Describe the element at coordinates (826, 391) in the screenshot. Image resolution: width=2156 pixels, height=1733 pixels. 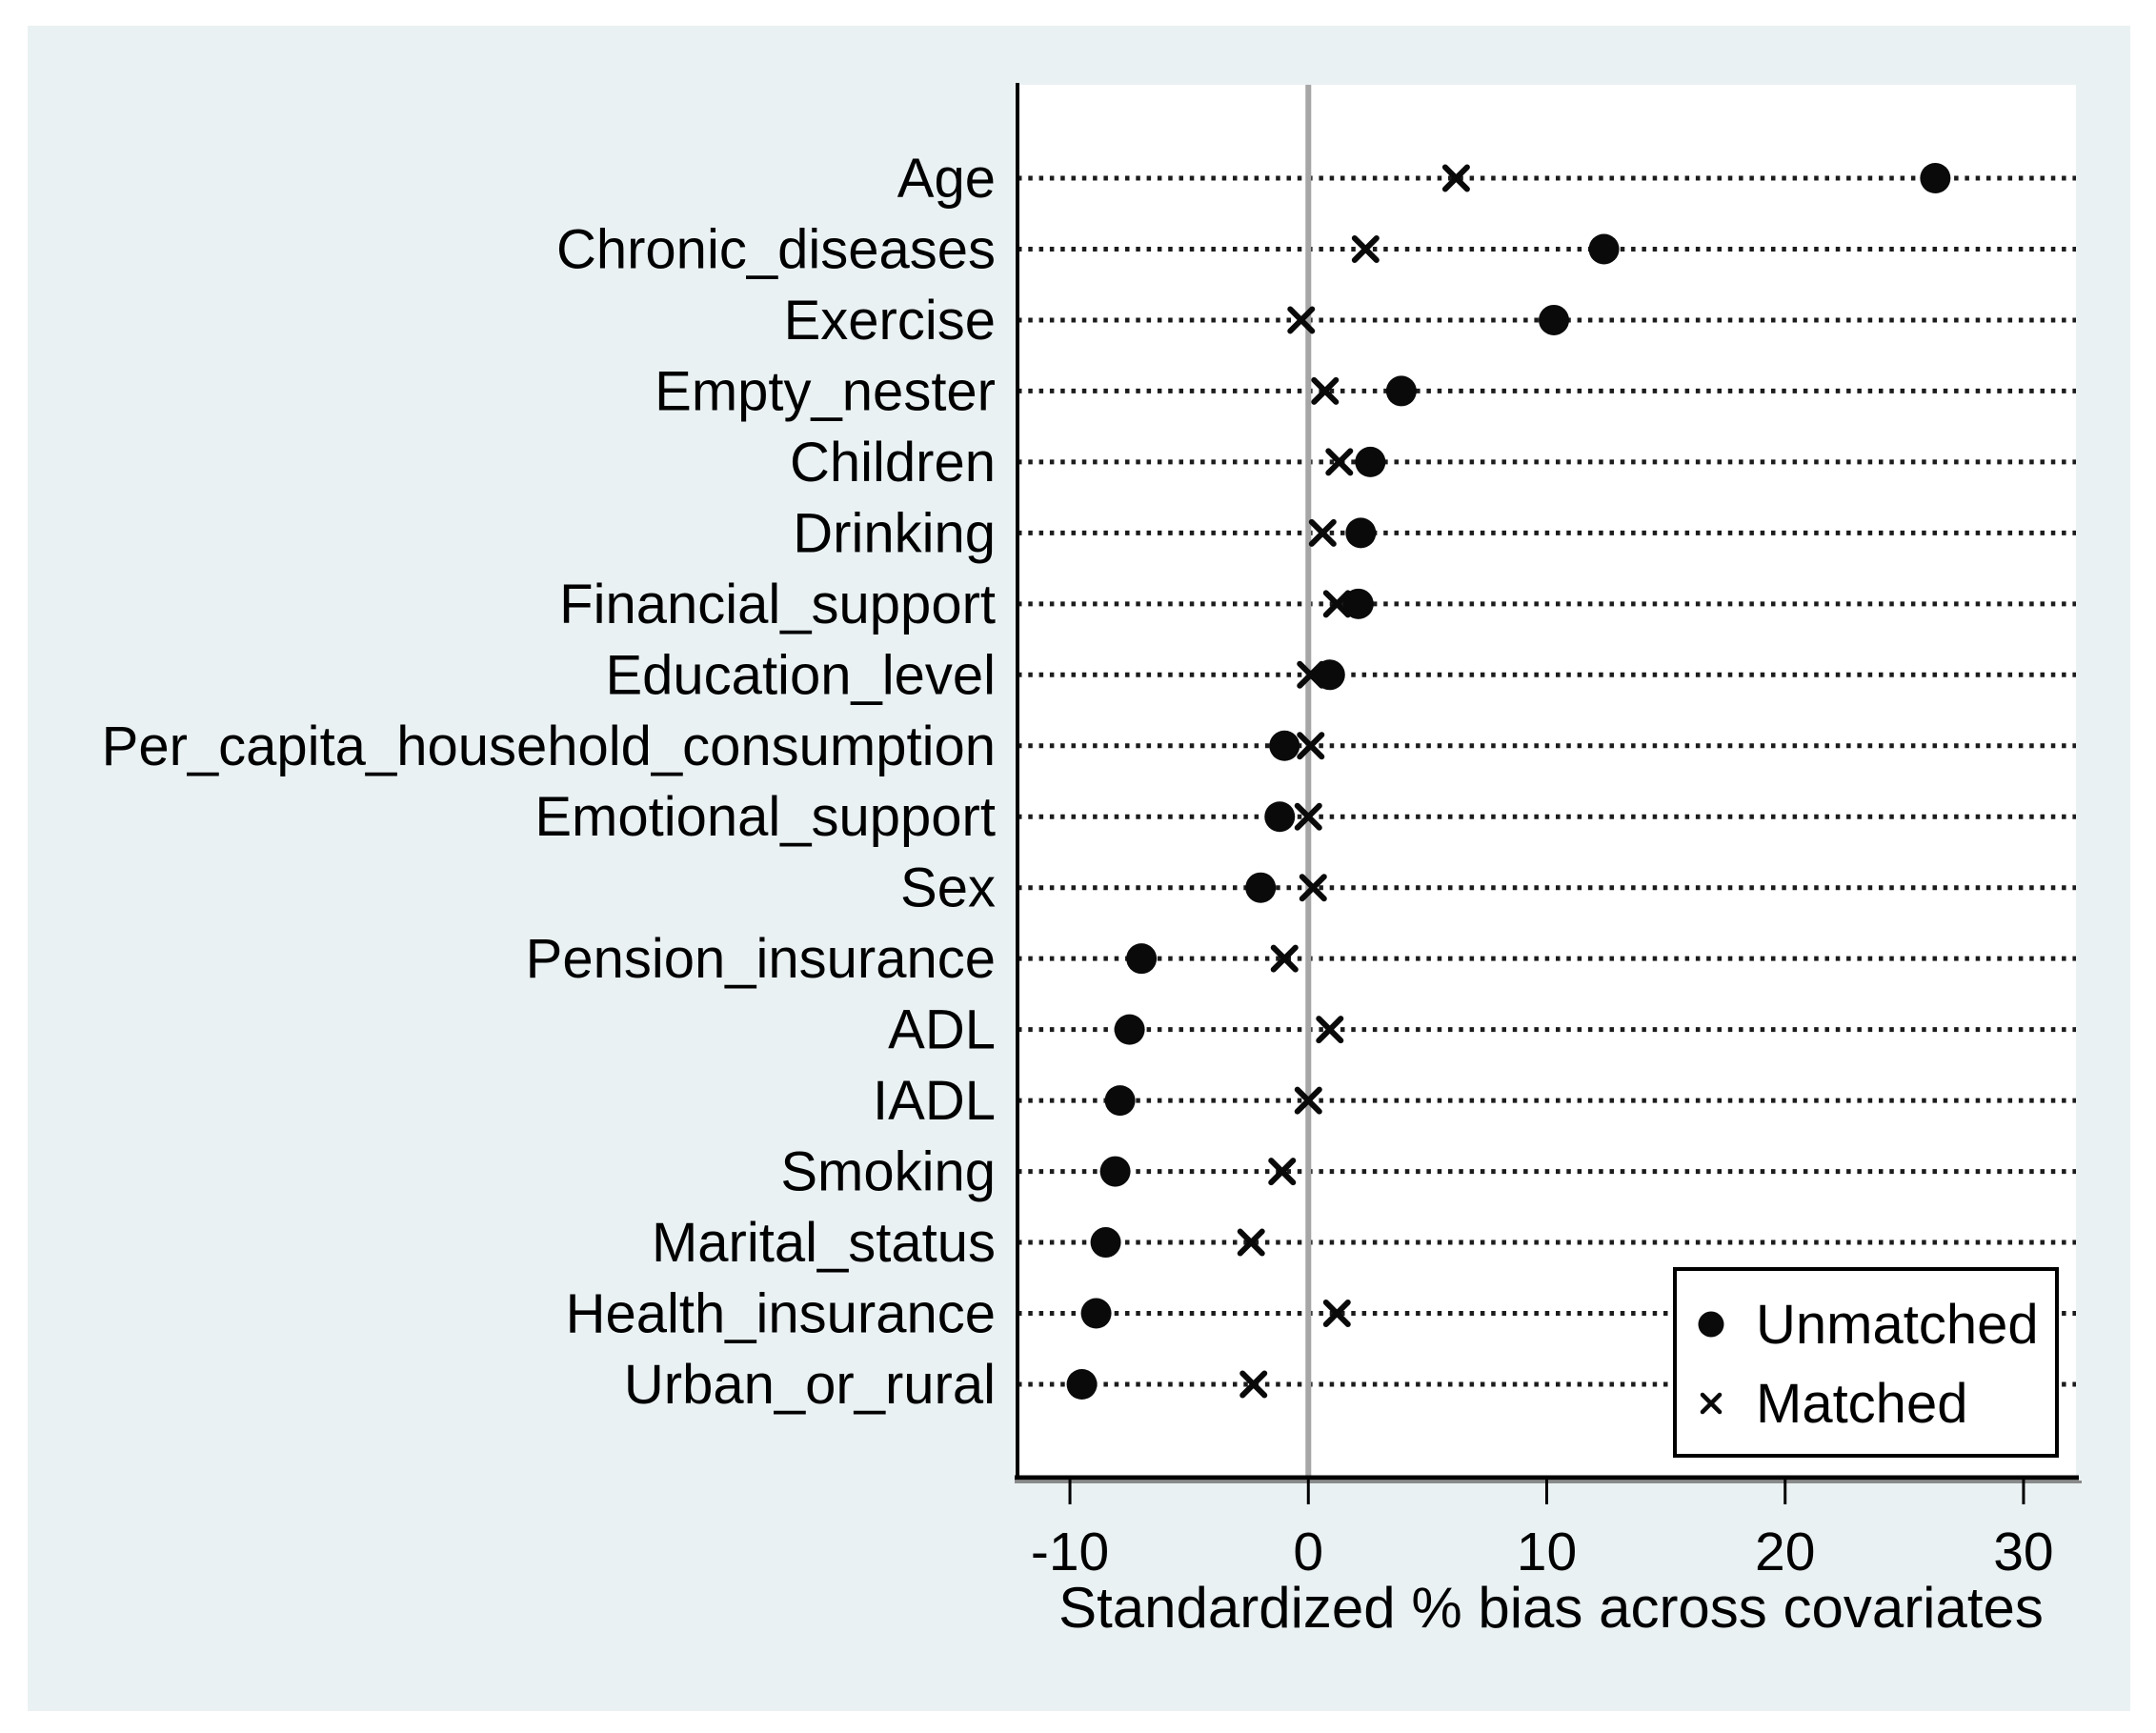
I see `category-label-empty_nester: Empty_nester` at that location.